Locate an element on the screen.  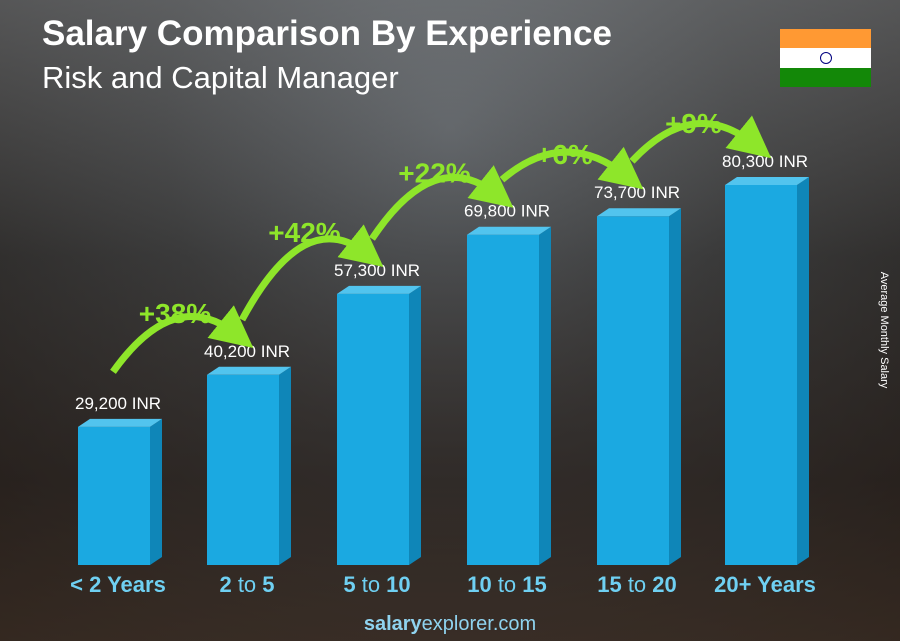
brand-bold: salary is located at coordinates (392, 624).